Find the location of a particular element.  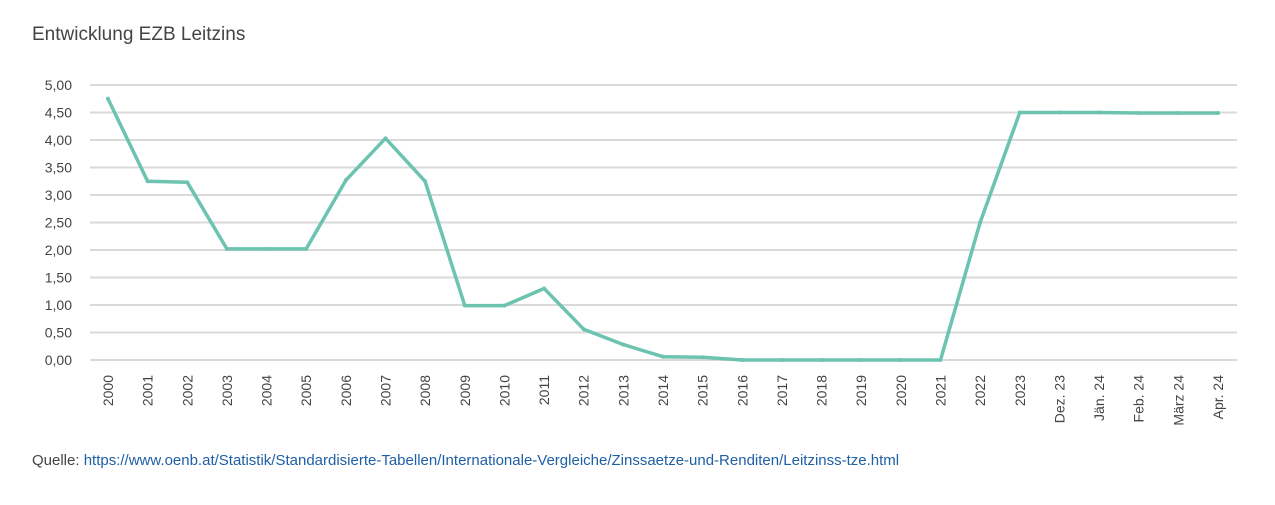

x-tick-label: 2004 is located at coordinates (267, 390).